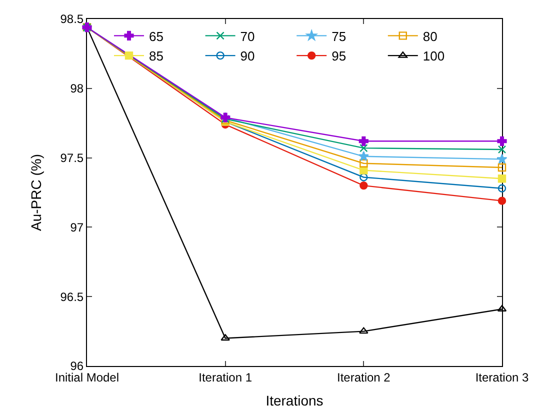  What do you see at coordinates (77, 89) in the screenshot?
I see `y-tick-label: 98` at bounding box center [77, 89].